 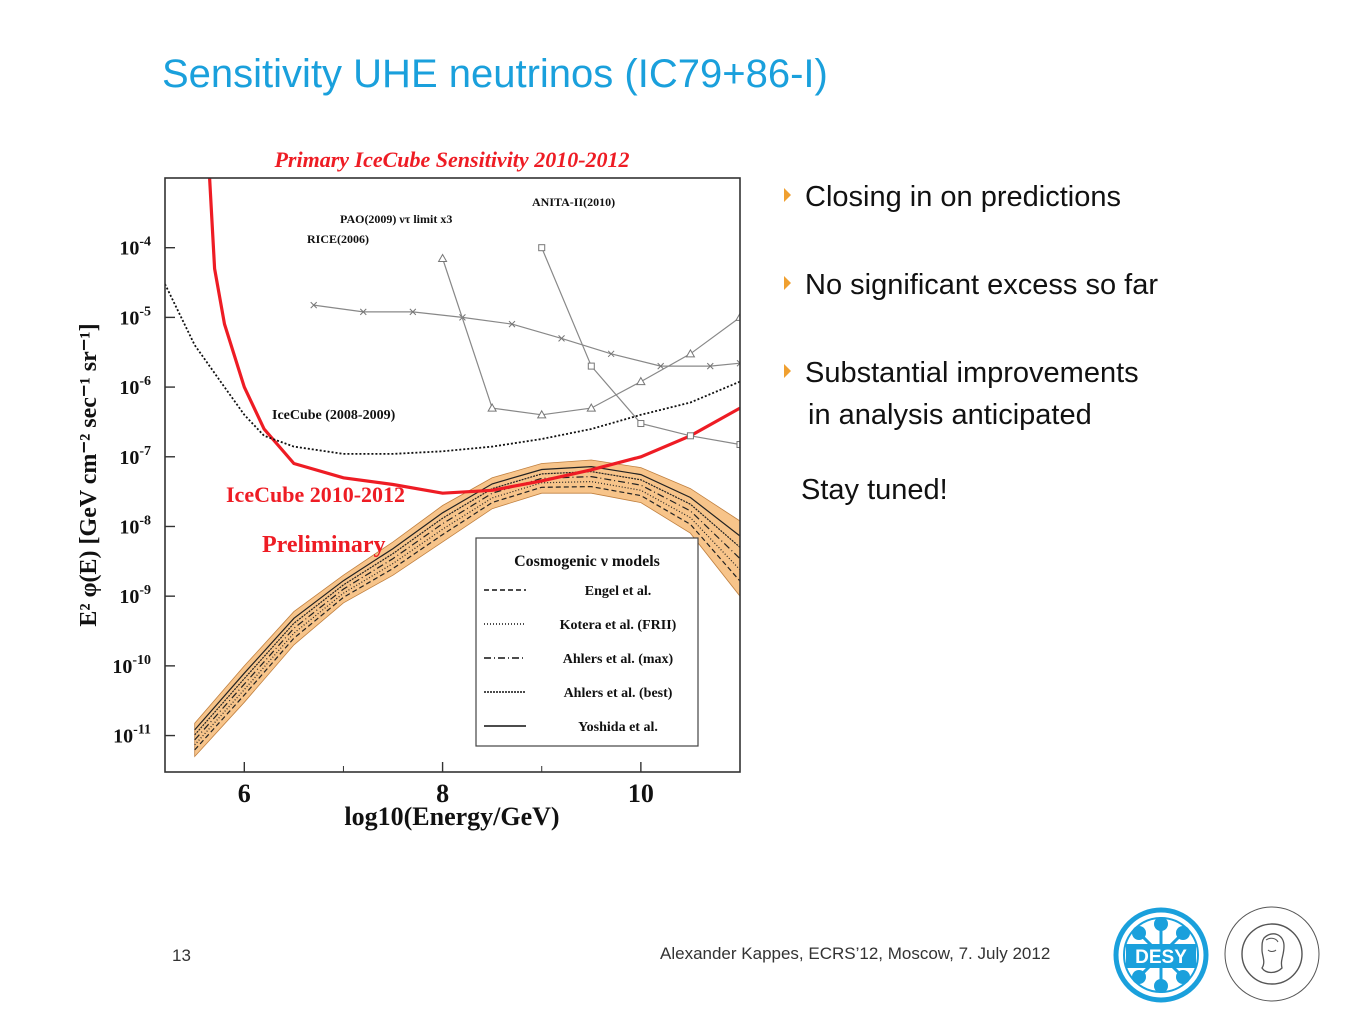 What do you see at coordinates (135, 316) in the screenshot?
I see `y-tick-label: 10⁻⁵` at bounding box center [135, 316].